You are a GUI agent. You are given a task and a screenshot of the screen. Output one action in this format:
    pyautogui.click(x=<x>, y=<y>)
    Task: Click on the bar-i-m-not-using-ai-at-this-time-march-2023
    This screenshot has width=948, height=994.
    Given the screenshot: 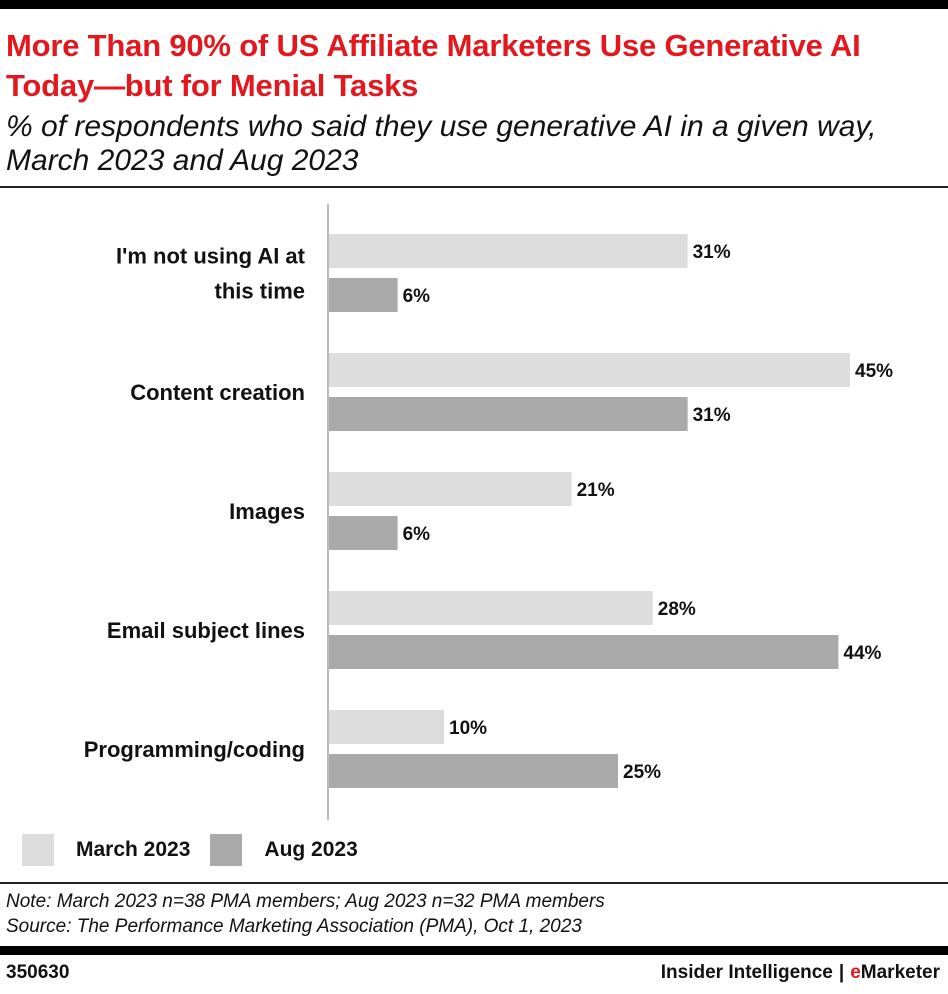 What is the action you would take?
    pyautogui.click(x=508, y=251)
    